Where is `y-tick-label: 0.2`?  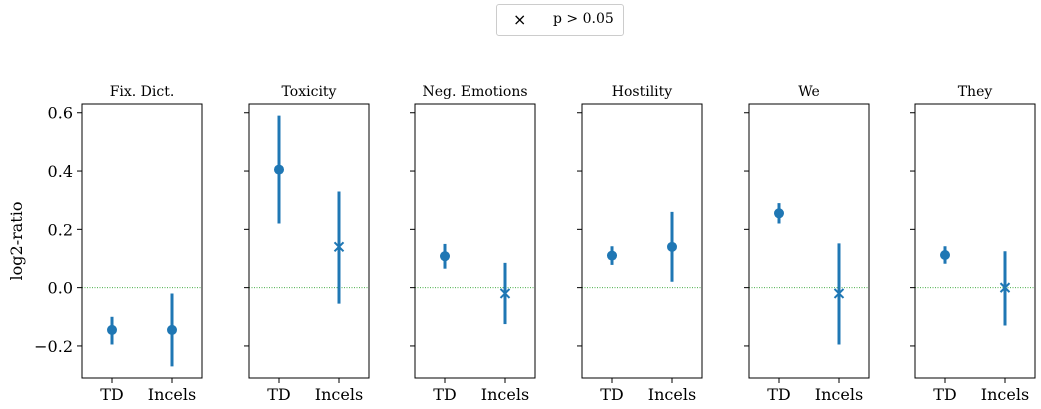 y-tick-label: 0.2 is located at coordinates (60, 229).